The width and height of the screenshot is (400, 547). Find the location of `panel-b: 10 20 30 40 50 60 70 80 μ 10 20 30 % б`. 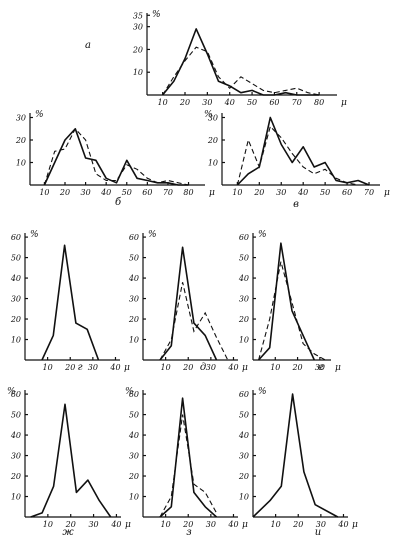

panel-b: 10 20 30 40 50 60 70 80 μ 10 20 30 % б is located at coordinates (115, 159).